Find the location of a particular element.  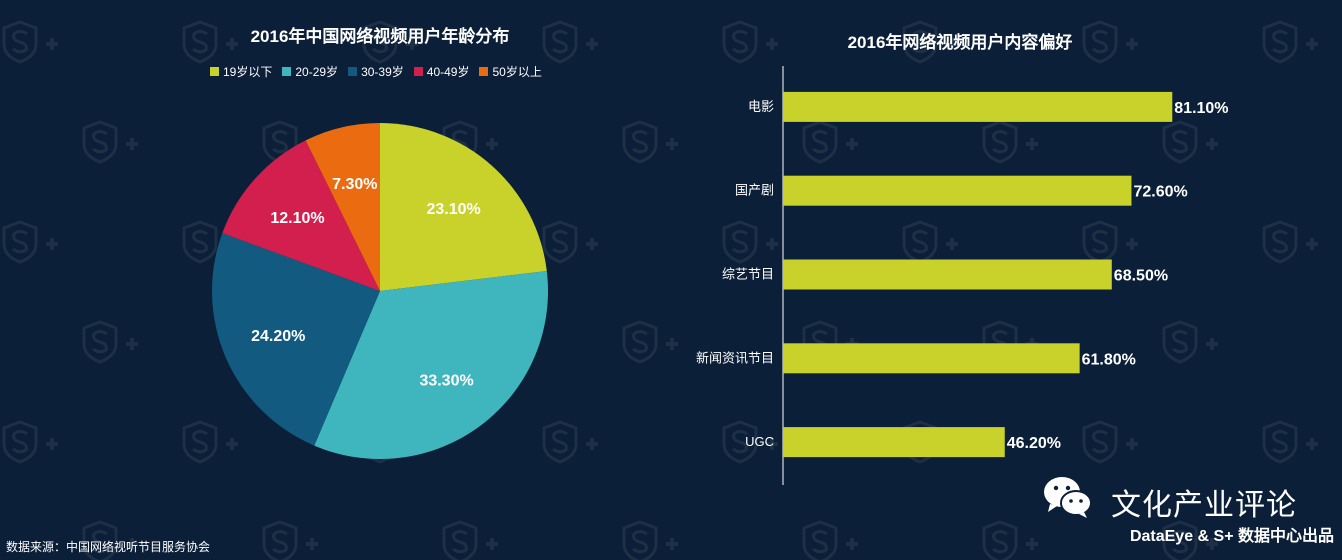

legend-label: 20-29岁 is located at coordinates (317, 72).